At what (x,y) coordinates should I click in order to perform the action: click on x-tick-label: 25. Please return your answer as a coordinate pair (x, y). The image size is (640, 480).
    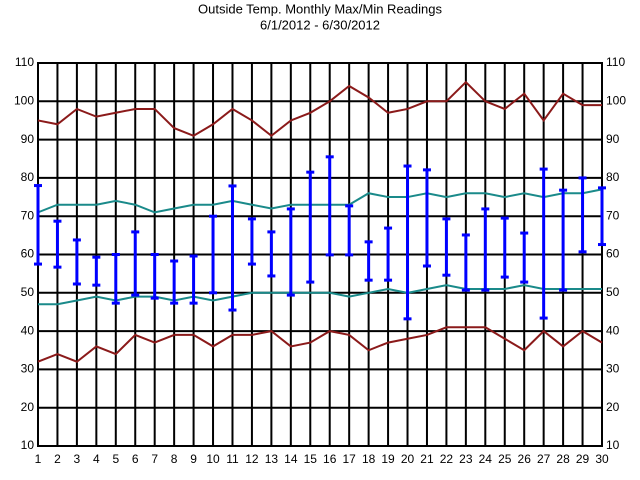
    Looking at the image, I should click on (505, 459).